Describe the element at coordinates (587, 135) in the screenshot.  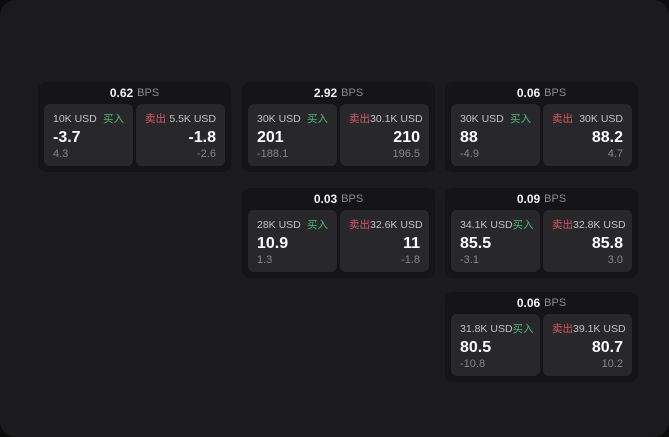
I see `sell-tile: 卖出 30K USD 88.2 4.7` at that location.